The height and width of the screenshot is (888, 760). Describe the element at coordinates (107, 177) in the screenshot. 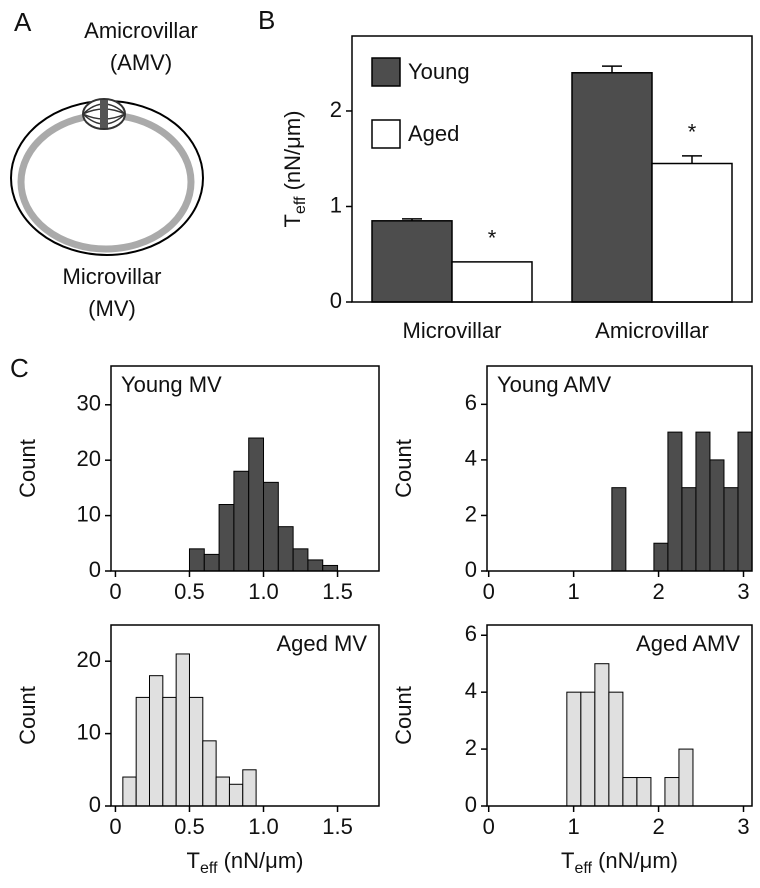

I see `cell-diagram` at that location.